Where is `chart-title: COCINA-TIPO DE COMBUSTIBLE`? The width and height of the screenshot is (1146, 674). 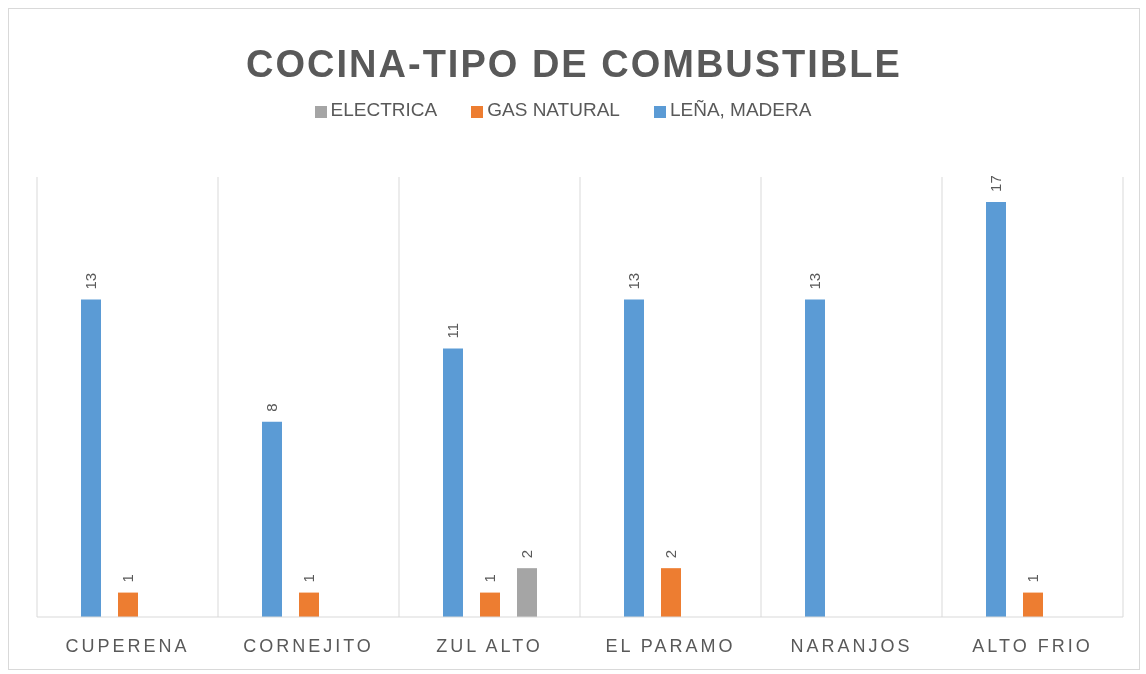 chart-title: COCINA-TIPO DE COMBUSTIBLE is located at coordinates (574, 64).